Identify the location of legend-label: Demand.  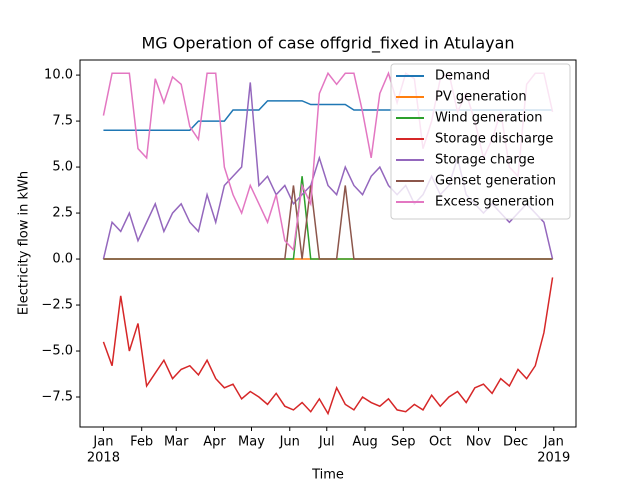
(462, 76).